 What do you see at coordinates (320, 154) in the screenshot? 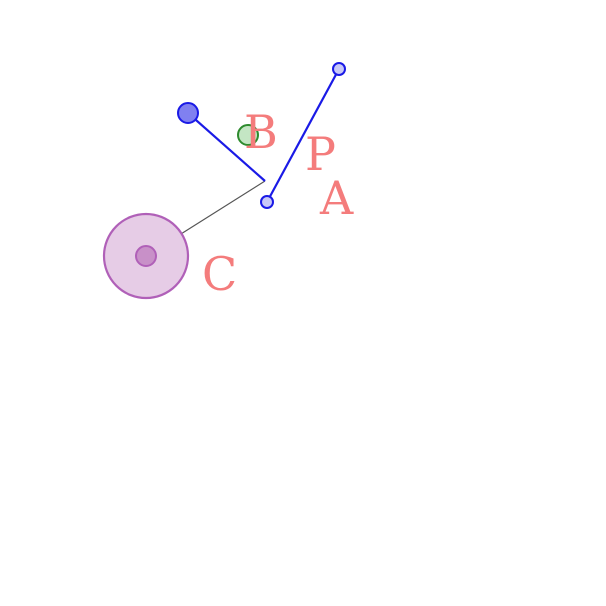
I see `label-p: P` at bounding box center [320, 154].